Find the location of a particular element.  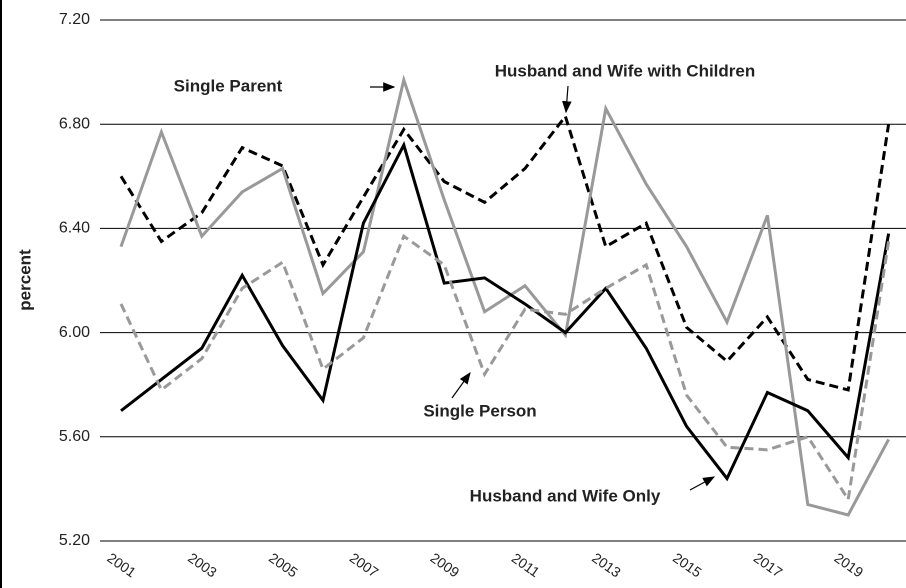

x-tick-label: 2019 is located at coordinates (849, 564).